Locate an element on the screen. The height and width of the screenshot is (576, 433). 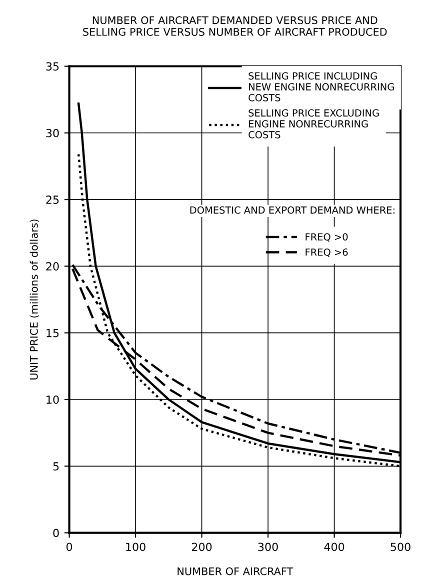
x-tick-label: 400 is located at coordinates (334, 547).